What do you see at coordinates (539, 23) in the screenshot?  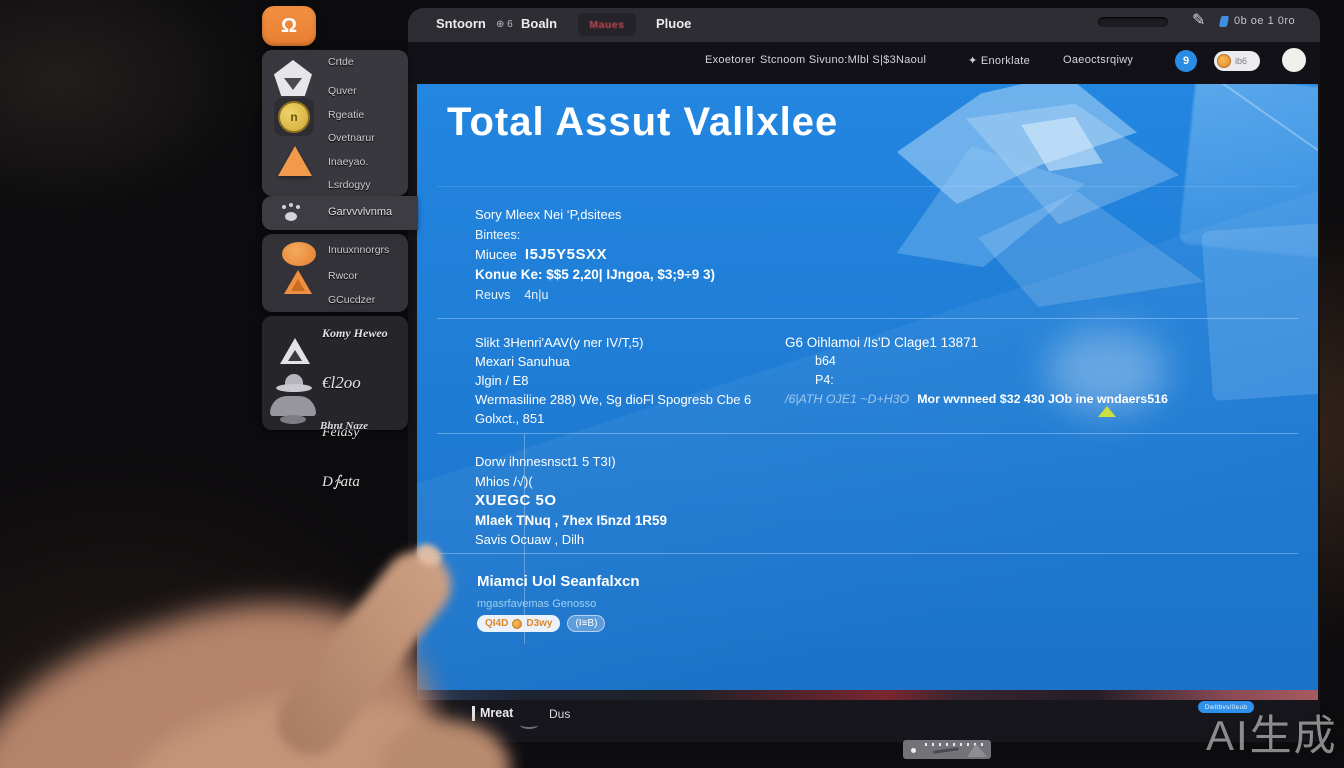 I see `tab-boaln: Boaln` at bounding box center [539, 23].